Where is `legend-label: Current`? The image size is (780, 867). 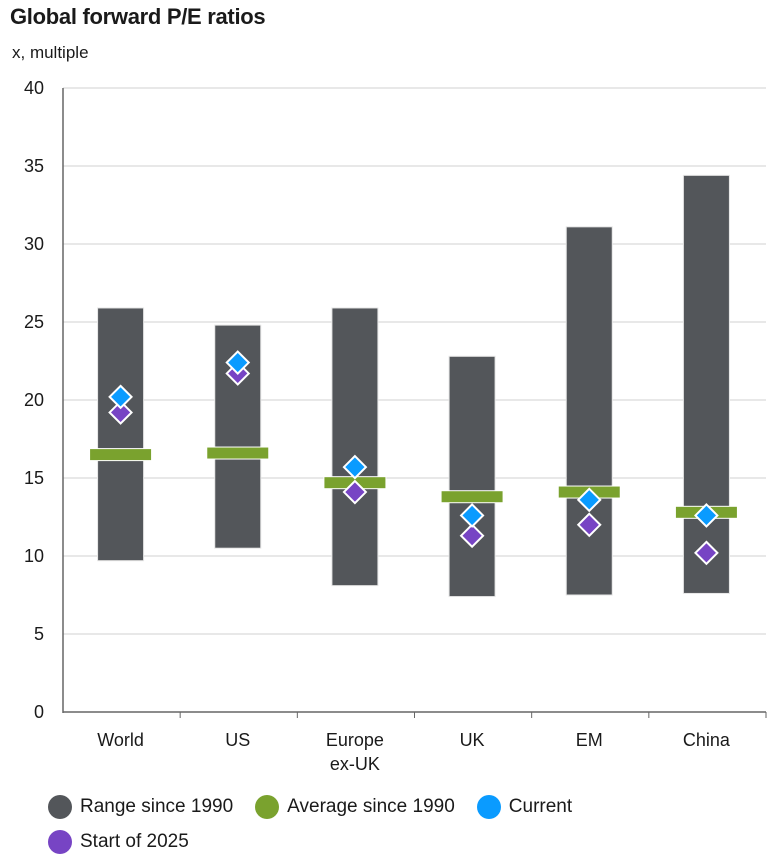 legend-label: Current is located at coordinates (540, 806).